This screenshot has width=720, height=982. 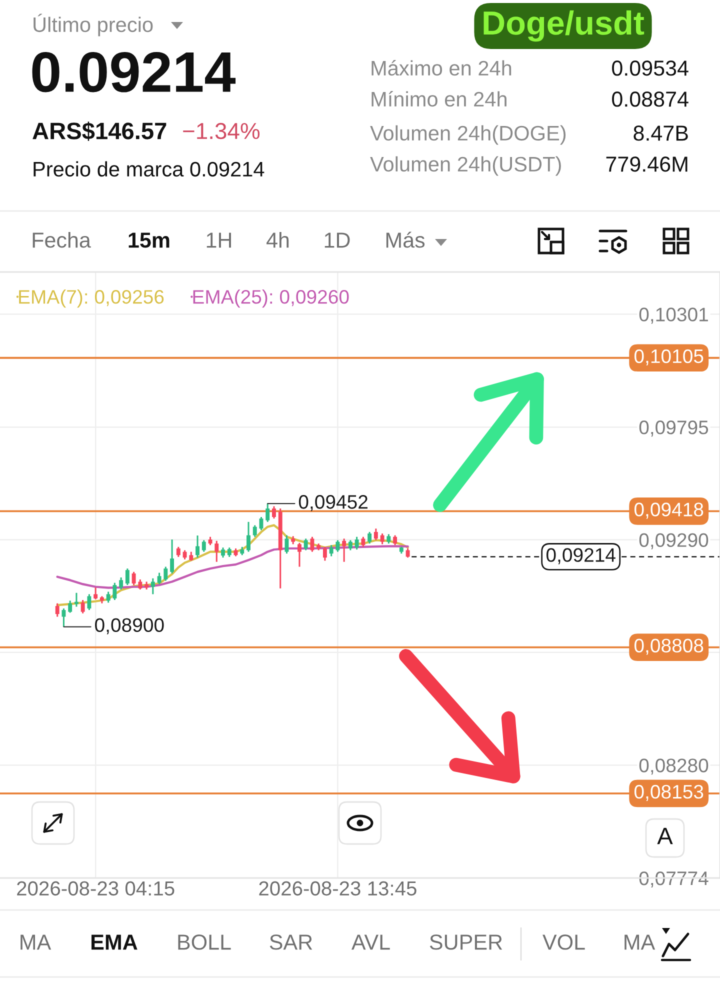 What do you see at coordinates (563, 942) in the screenshot?
I see `text: VOL` at bounding box center [563, 942].